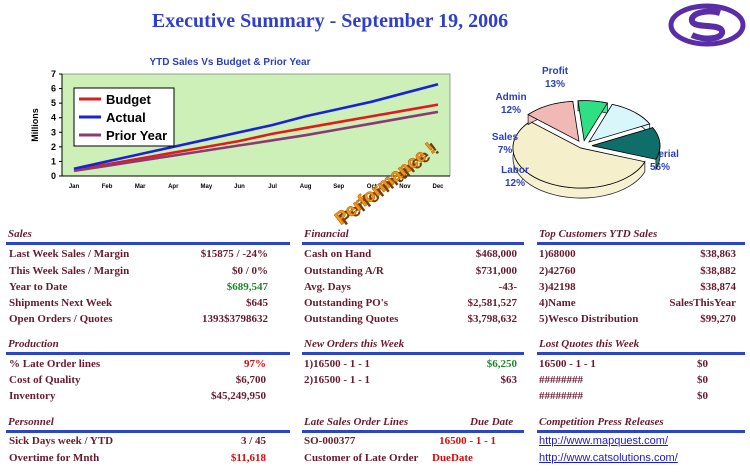 The height and width of the screenshot is (474, 750). What do you see at coordinates (256, 141) in the screenshot?
I see `series-line-prior-year` at bounding box center [256, 141].